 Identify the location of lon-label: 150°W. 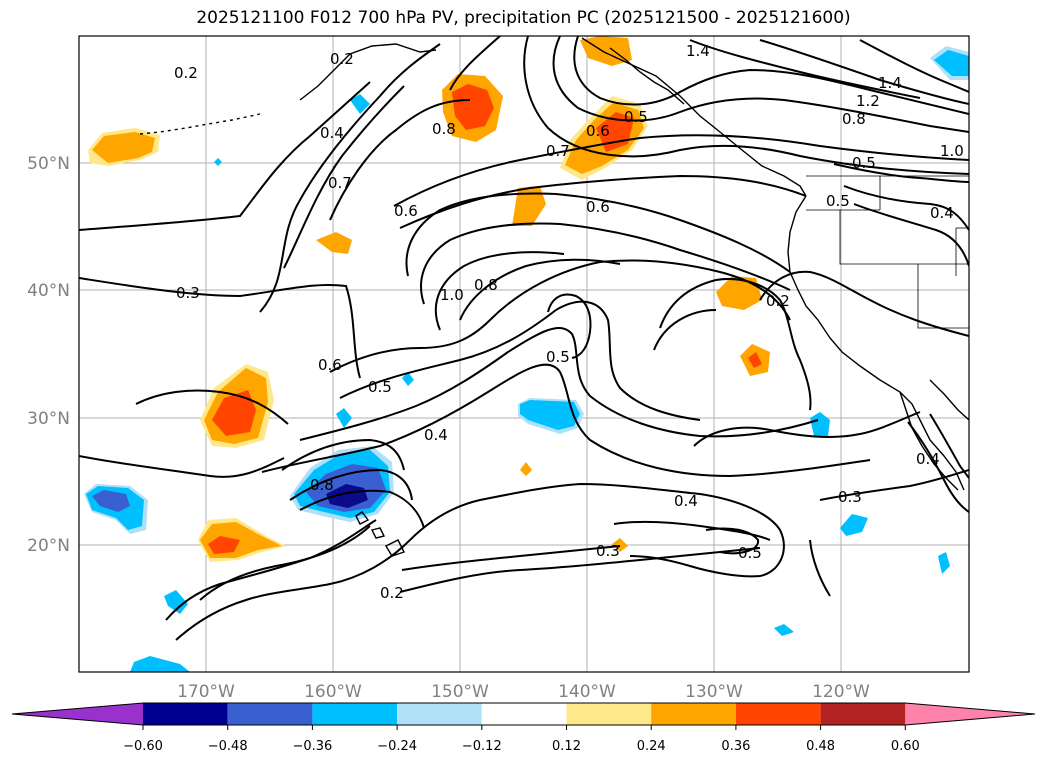
(460, 692).